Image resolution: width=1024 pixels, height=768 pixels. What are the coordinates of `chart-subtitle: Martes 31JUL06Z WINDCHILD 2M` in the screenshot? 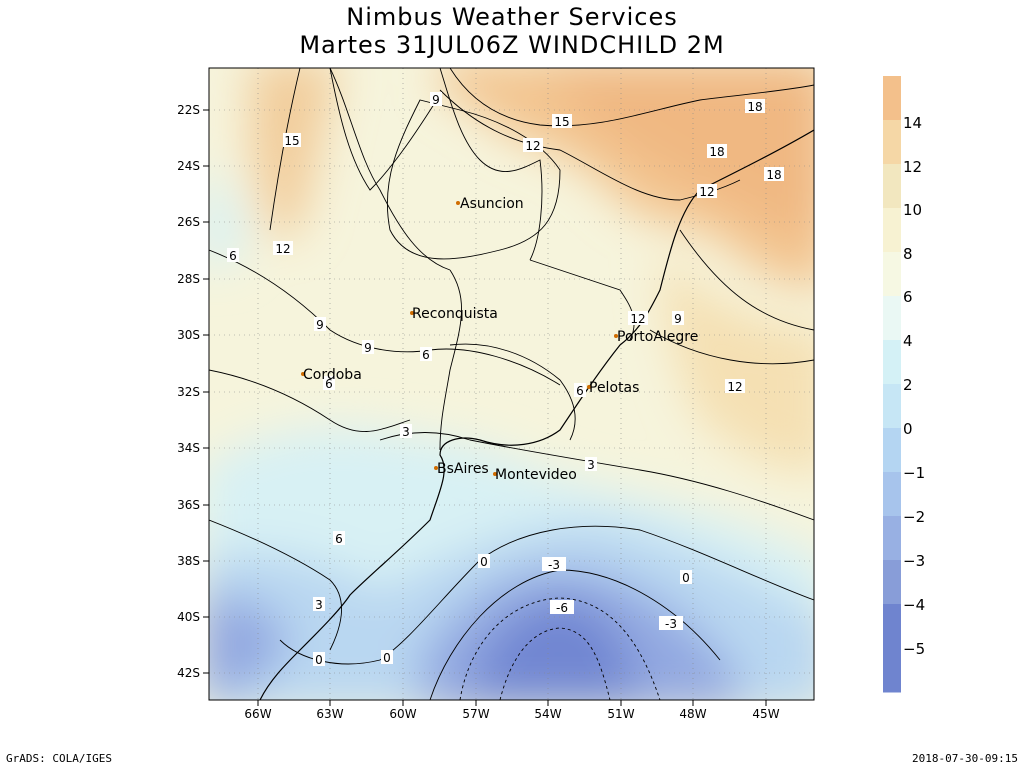 It's located at (512, 45).